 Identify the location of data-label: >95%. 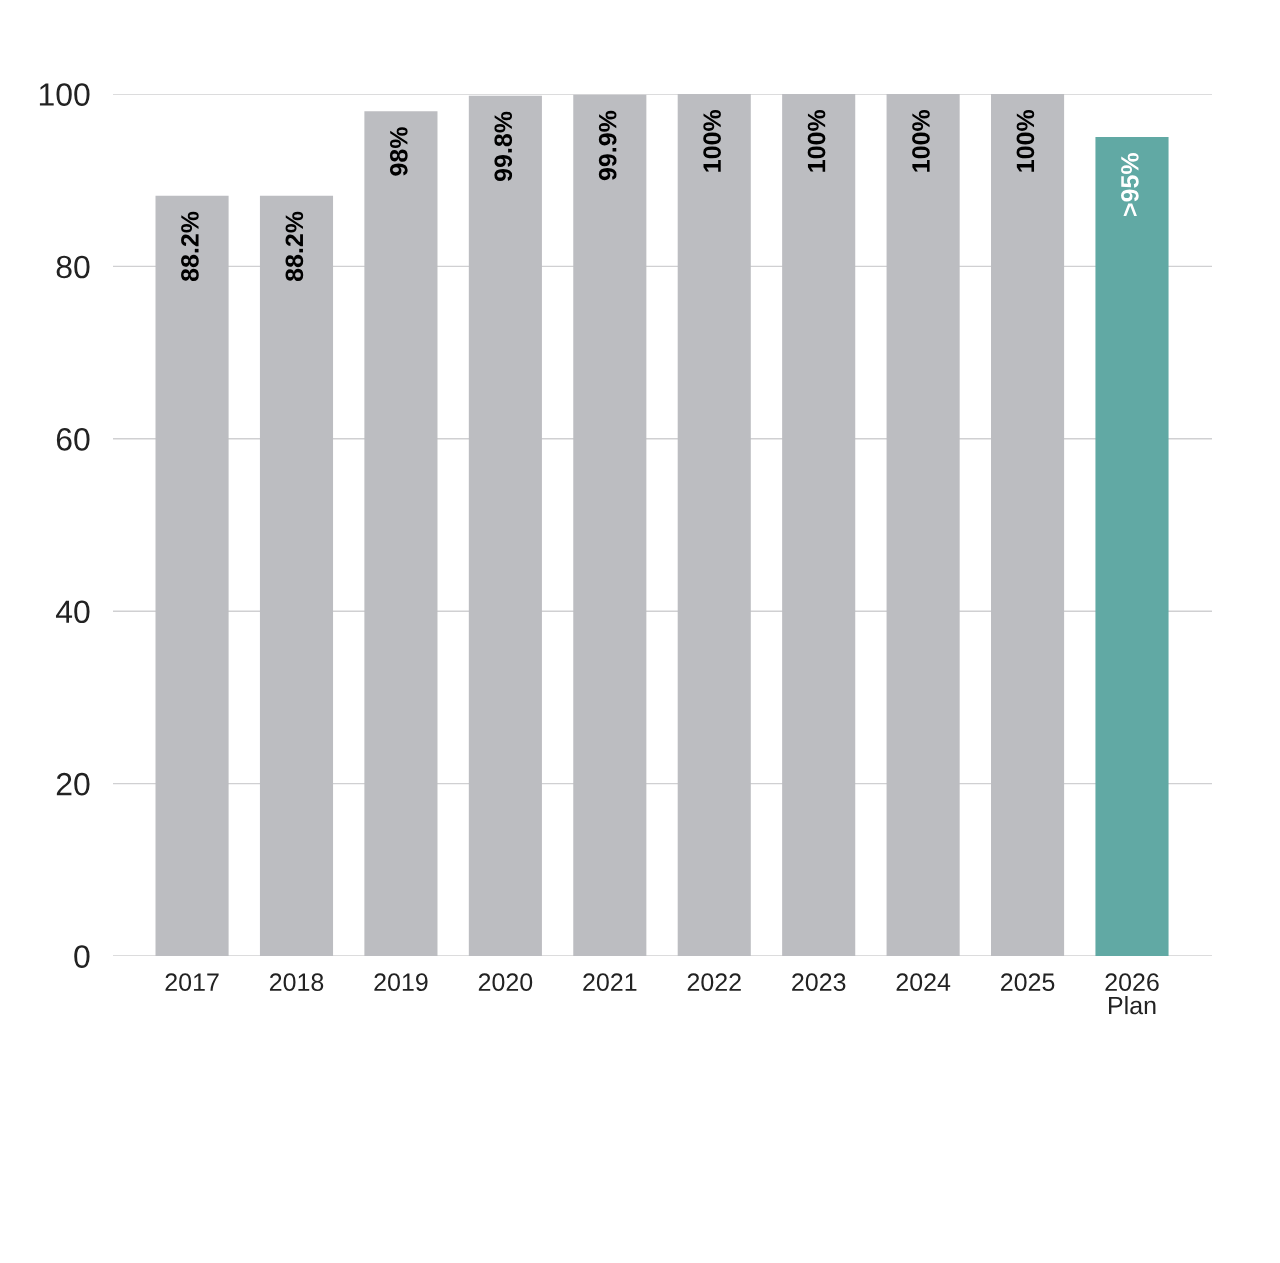
(1130, 184).